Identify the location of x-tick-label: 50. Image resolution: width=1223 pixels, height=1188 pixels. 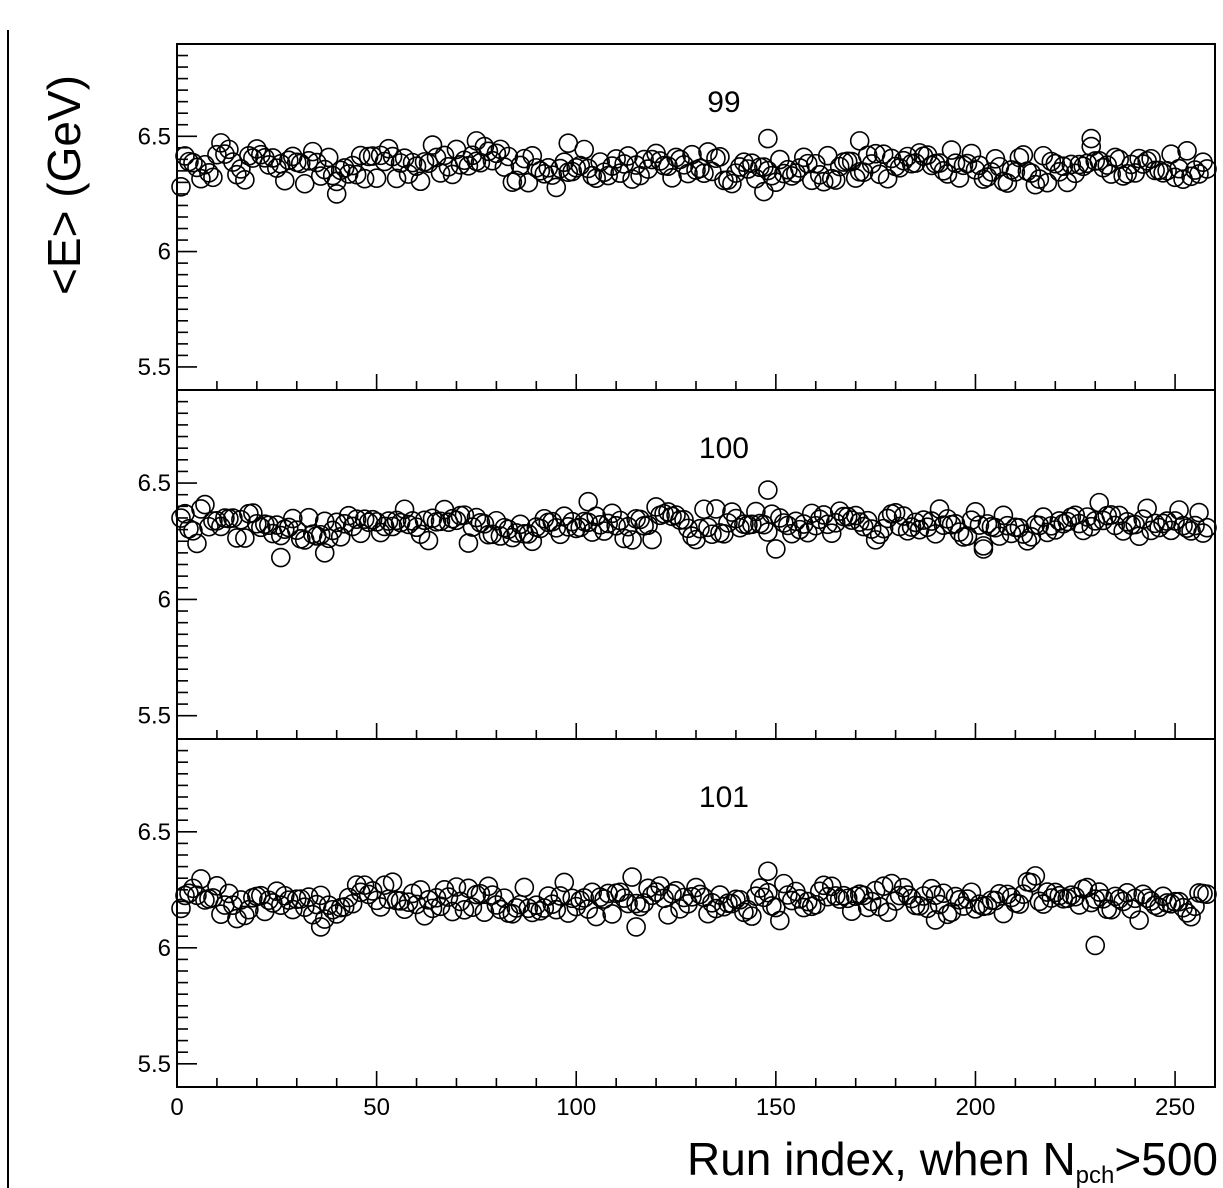
(376, 1107).